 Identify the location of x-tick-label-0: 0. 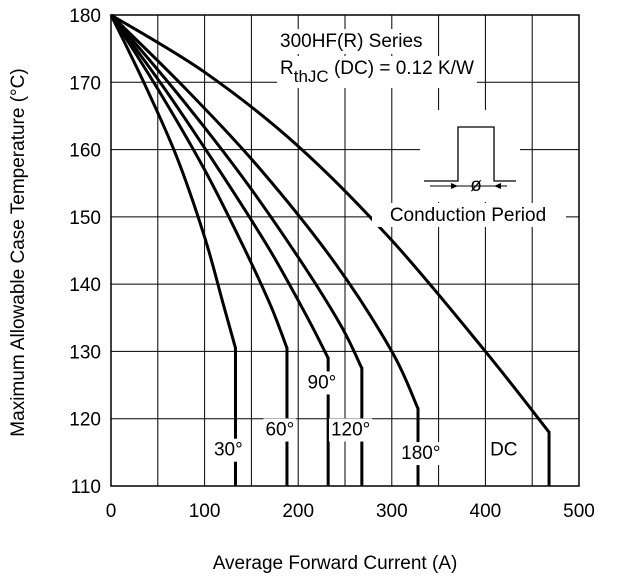
(111, 511).